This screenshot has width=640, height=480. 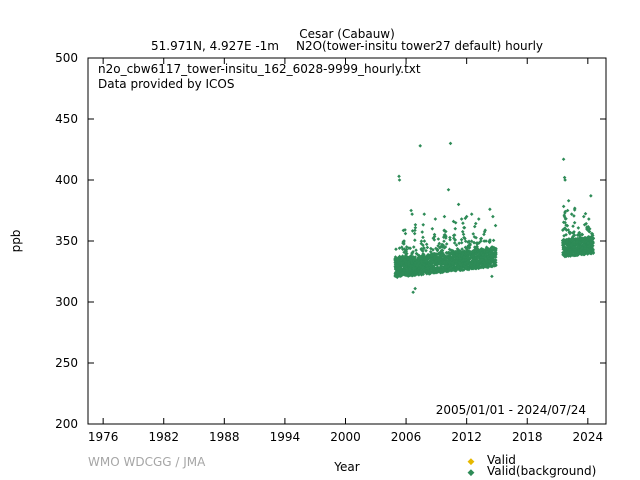 What do you see at coordinates (215, 46) in the screenshot?
I see `station-location: 51.971N, 4.927E -1m` at bounding box center [215, 46].